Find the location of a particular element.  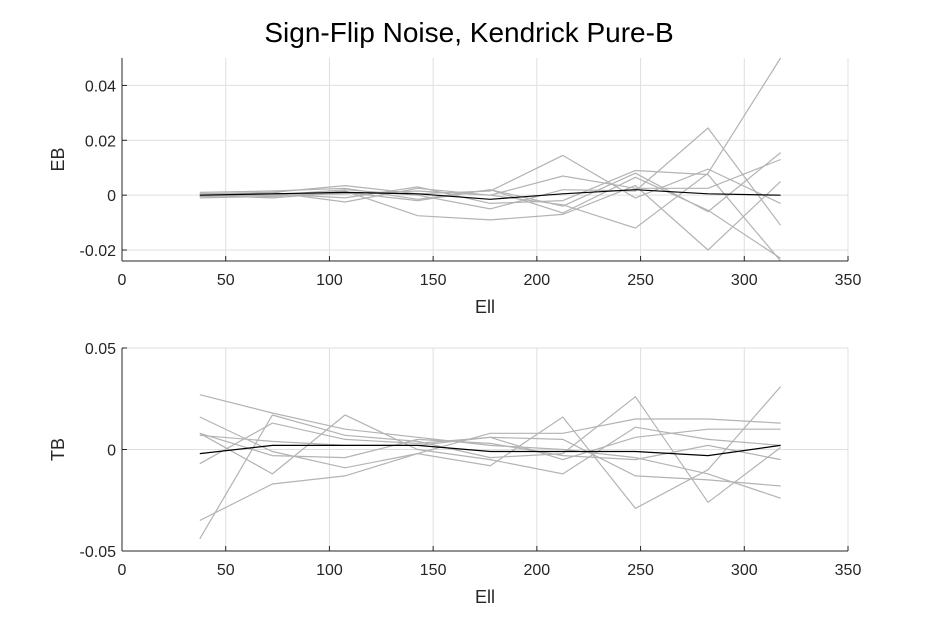

figure-title: Sign-Flip Noise, Kendrick Pure-B is located at coordinates (468, 32).